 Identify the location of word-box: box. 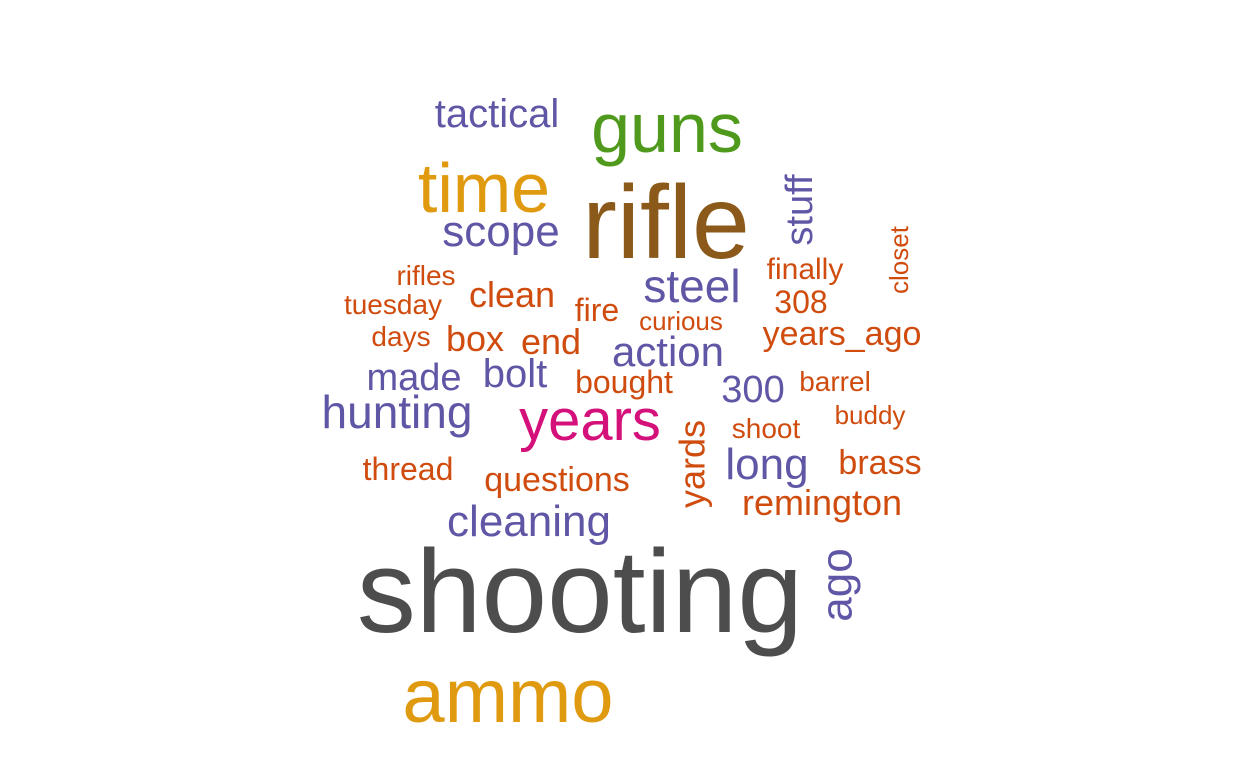
(475, 338).